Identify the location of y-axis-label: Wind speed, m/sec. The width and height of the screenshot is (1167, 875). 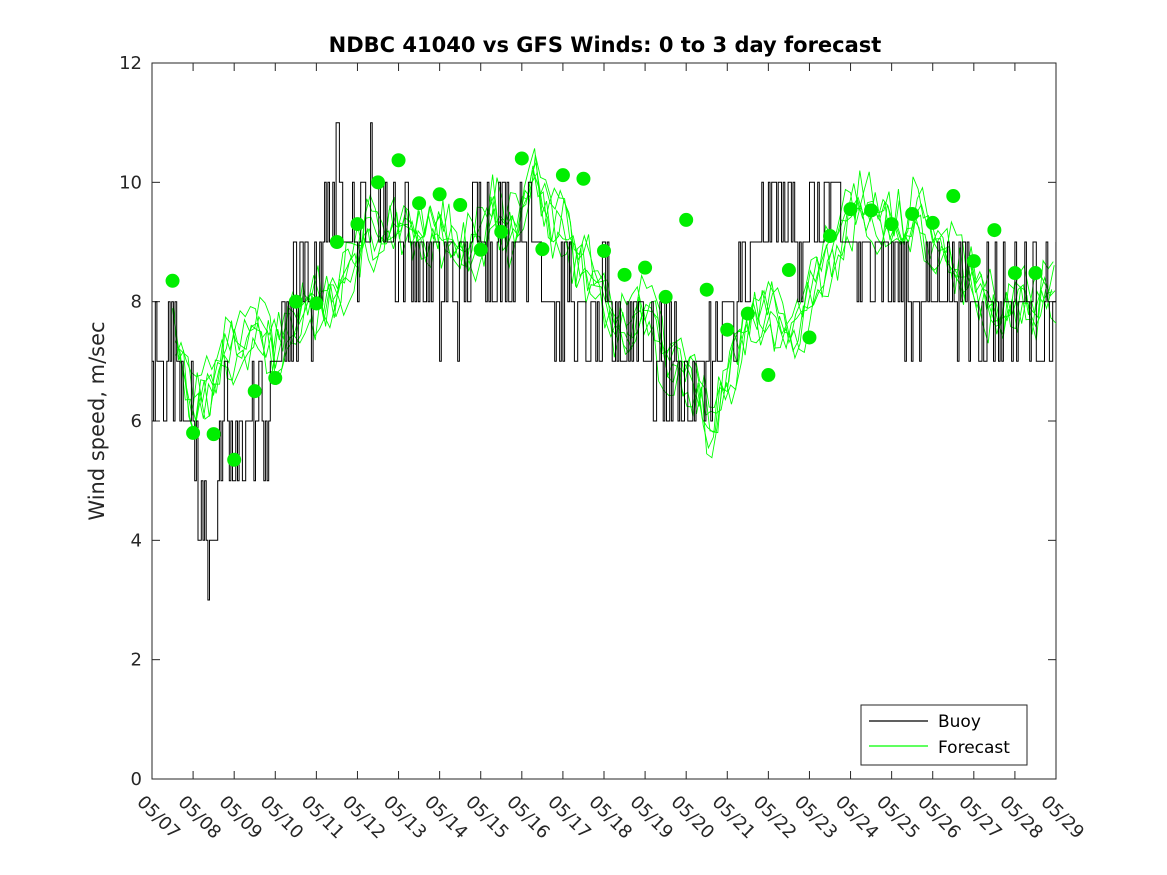
(97, 420).